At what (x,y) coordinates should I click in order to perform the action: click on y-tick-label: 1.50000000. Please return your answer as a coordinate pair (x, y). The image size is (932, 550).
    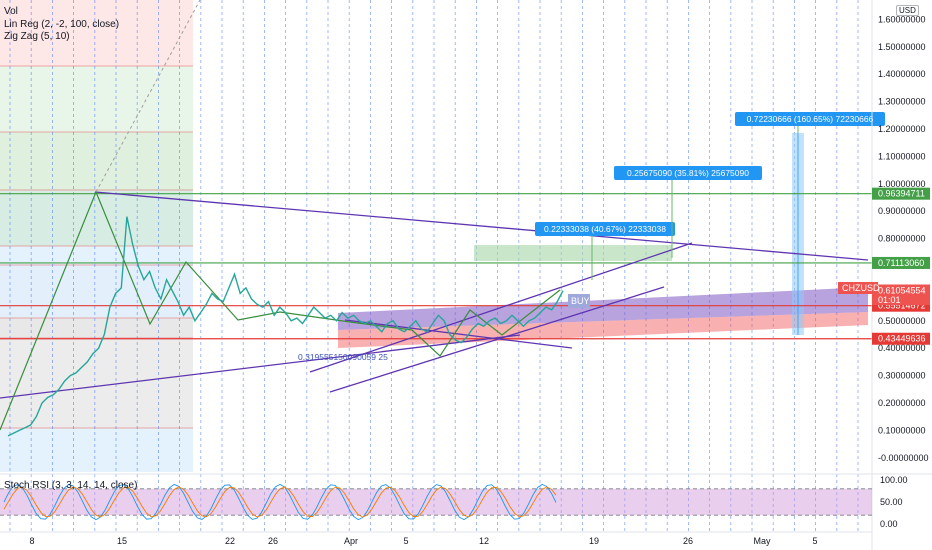
    Looking at the image, I should click on (902, 47).